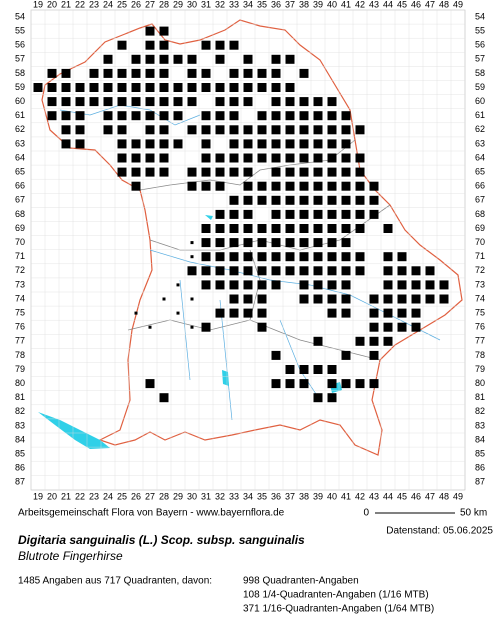 This screenshot has height=625, width=500. Describe the element at coordinates (234, 4) in the screenshot. I see `column-label: 33` at that location.